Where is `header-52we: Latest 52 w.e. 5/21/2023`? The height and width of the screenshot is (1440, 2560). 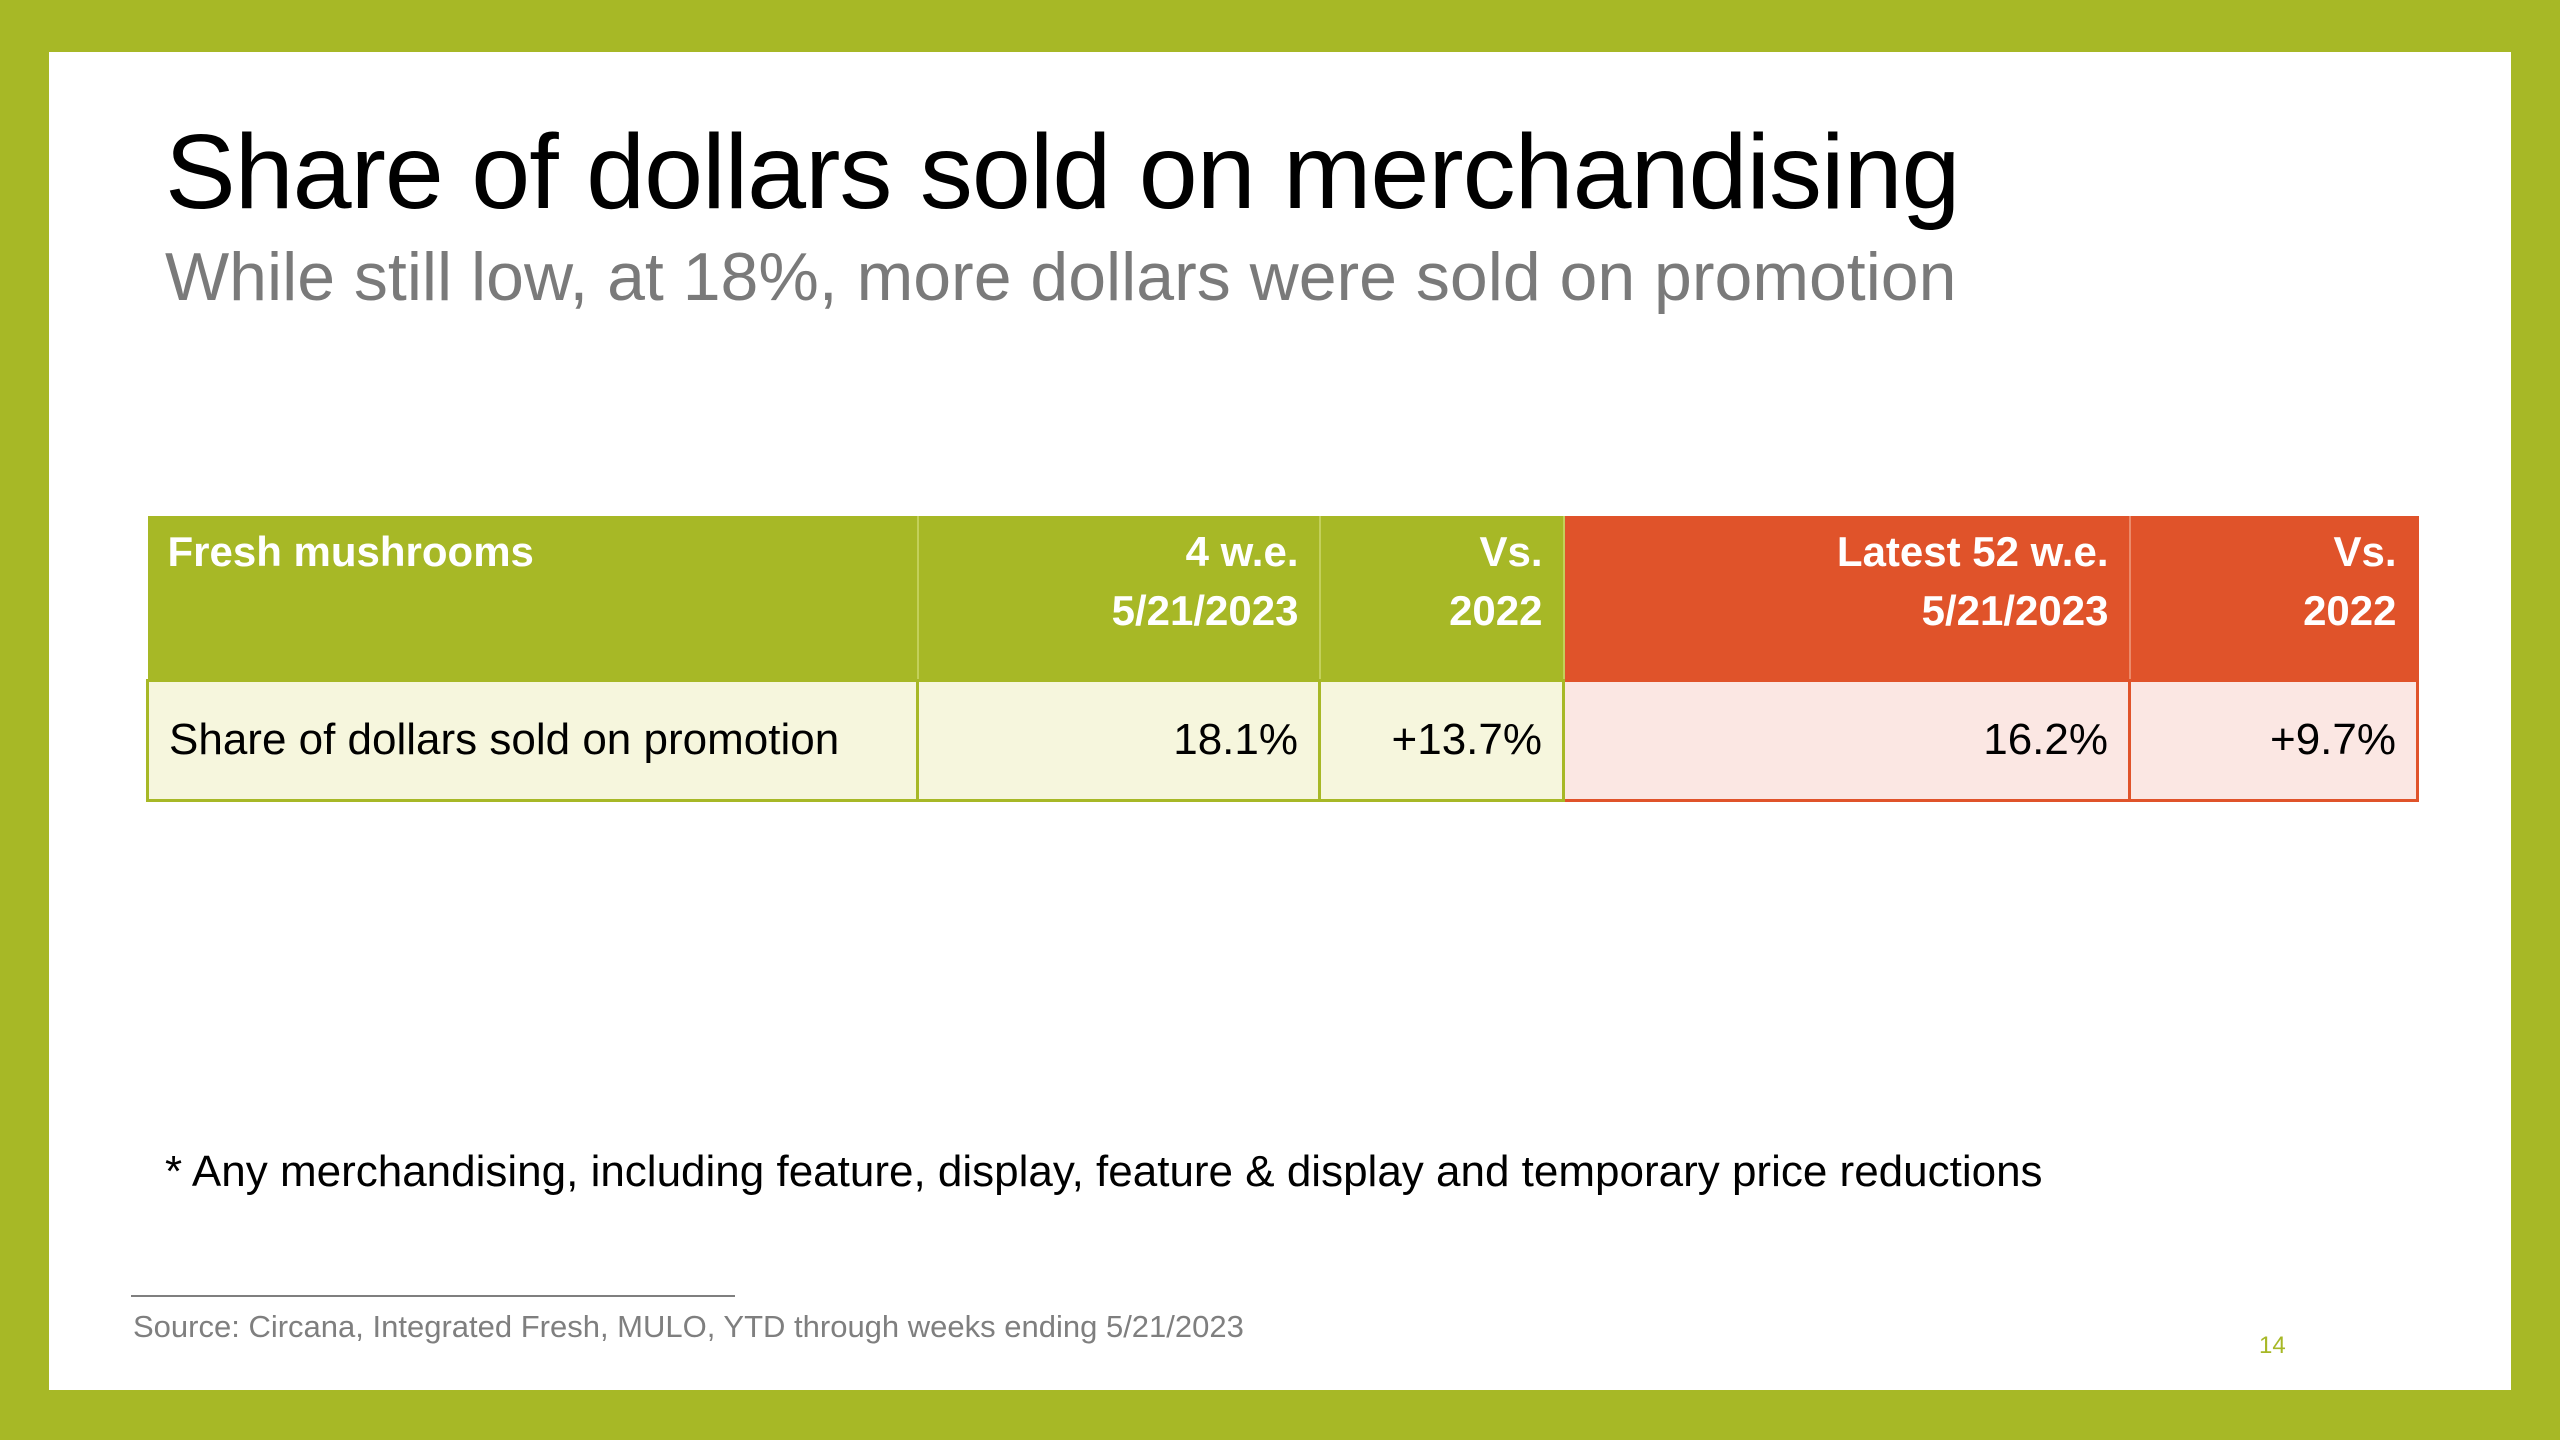 header-52we: Latest 52 w.e. 5/21/2023 is located at coordinates (1847, 598).